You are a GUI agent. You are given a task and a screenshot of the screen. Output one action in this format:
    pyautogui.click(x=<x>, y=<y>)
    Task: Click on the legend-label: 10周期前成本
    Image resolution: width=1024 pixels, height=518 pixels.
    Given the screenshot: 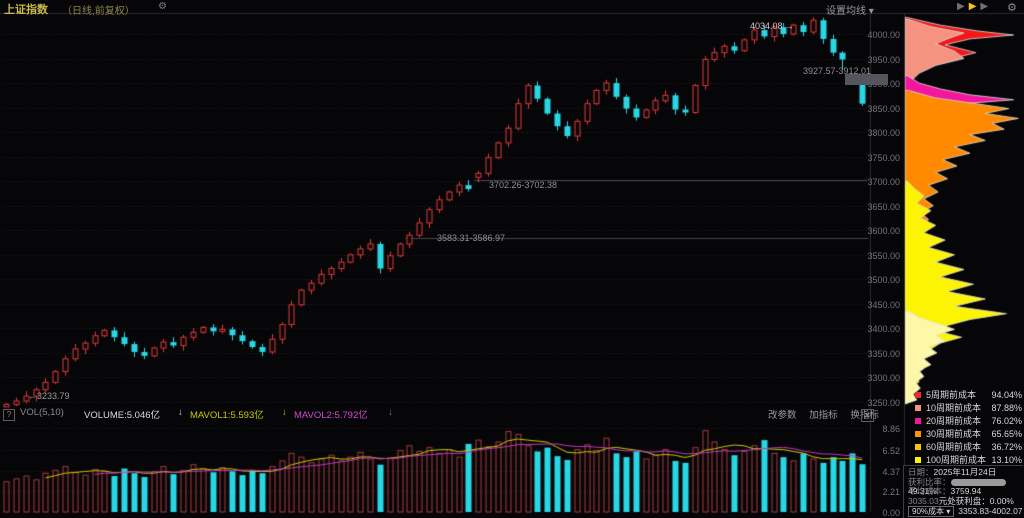 What is the action you would take?
    pyautogui.click(x=954, y=408)
    